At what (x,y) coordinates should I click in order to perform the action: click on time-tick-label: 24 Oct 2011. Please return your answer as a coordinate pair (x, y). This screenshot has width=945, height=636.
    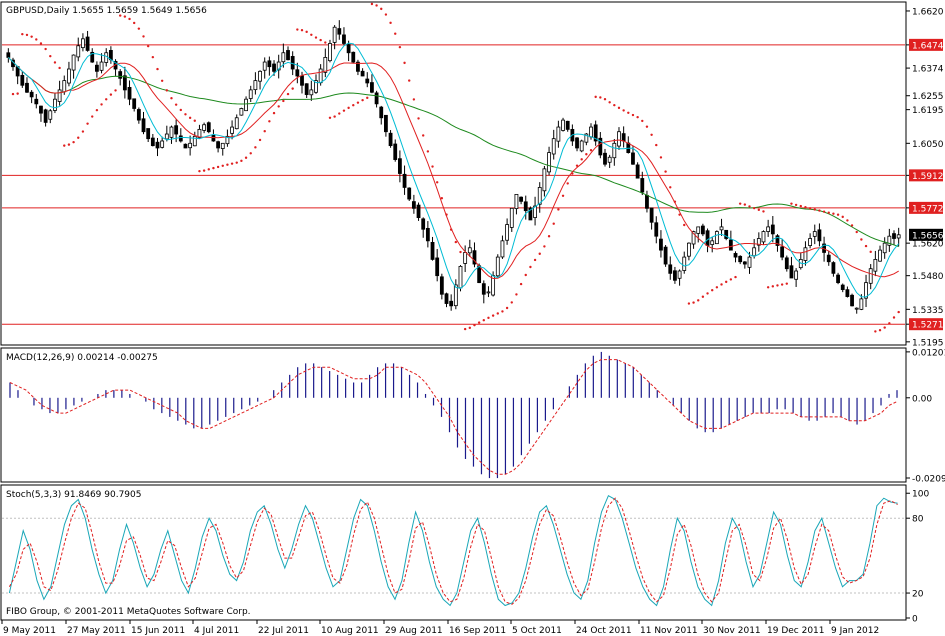
    Looking at the image, I should click on (604, 631).